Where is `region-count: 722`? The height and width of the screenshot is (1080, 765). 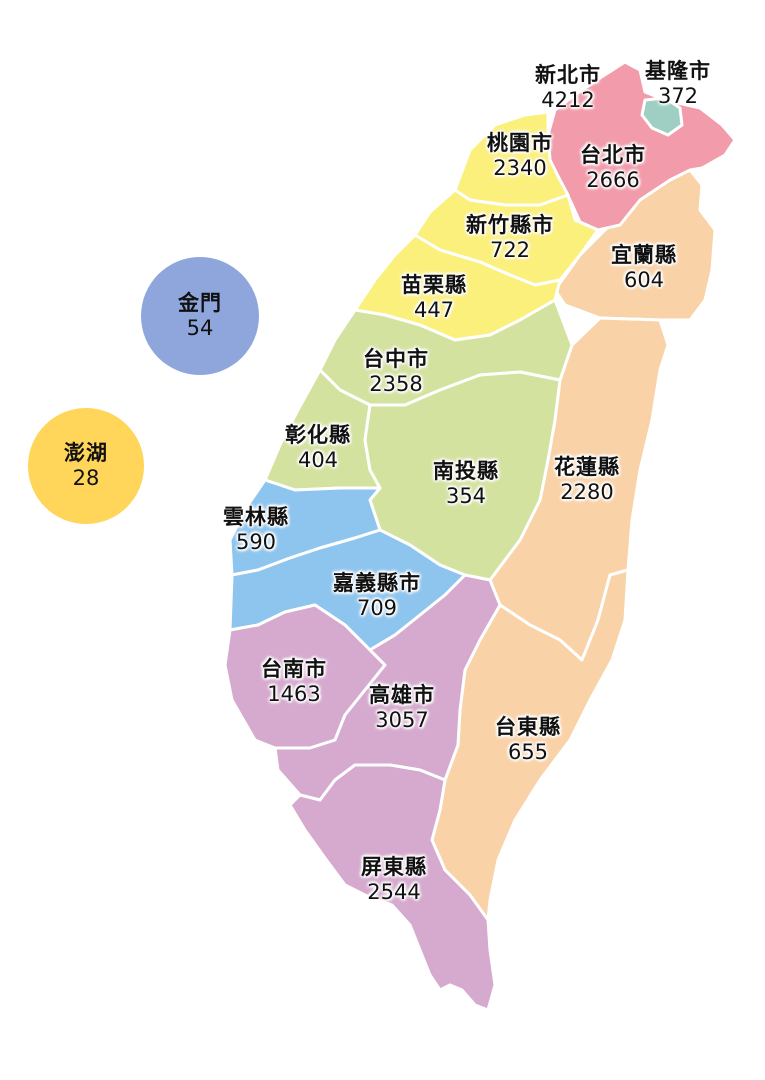 region-count: 722 is located at coordinates (510, 250).